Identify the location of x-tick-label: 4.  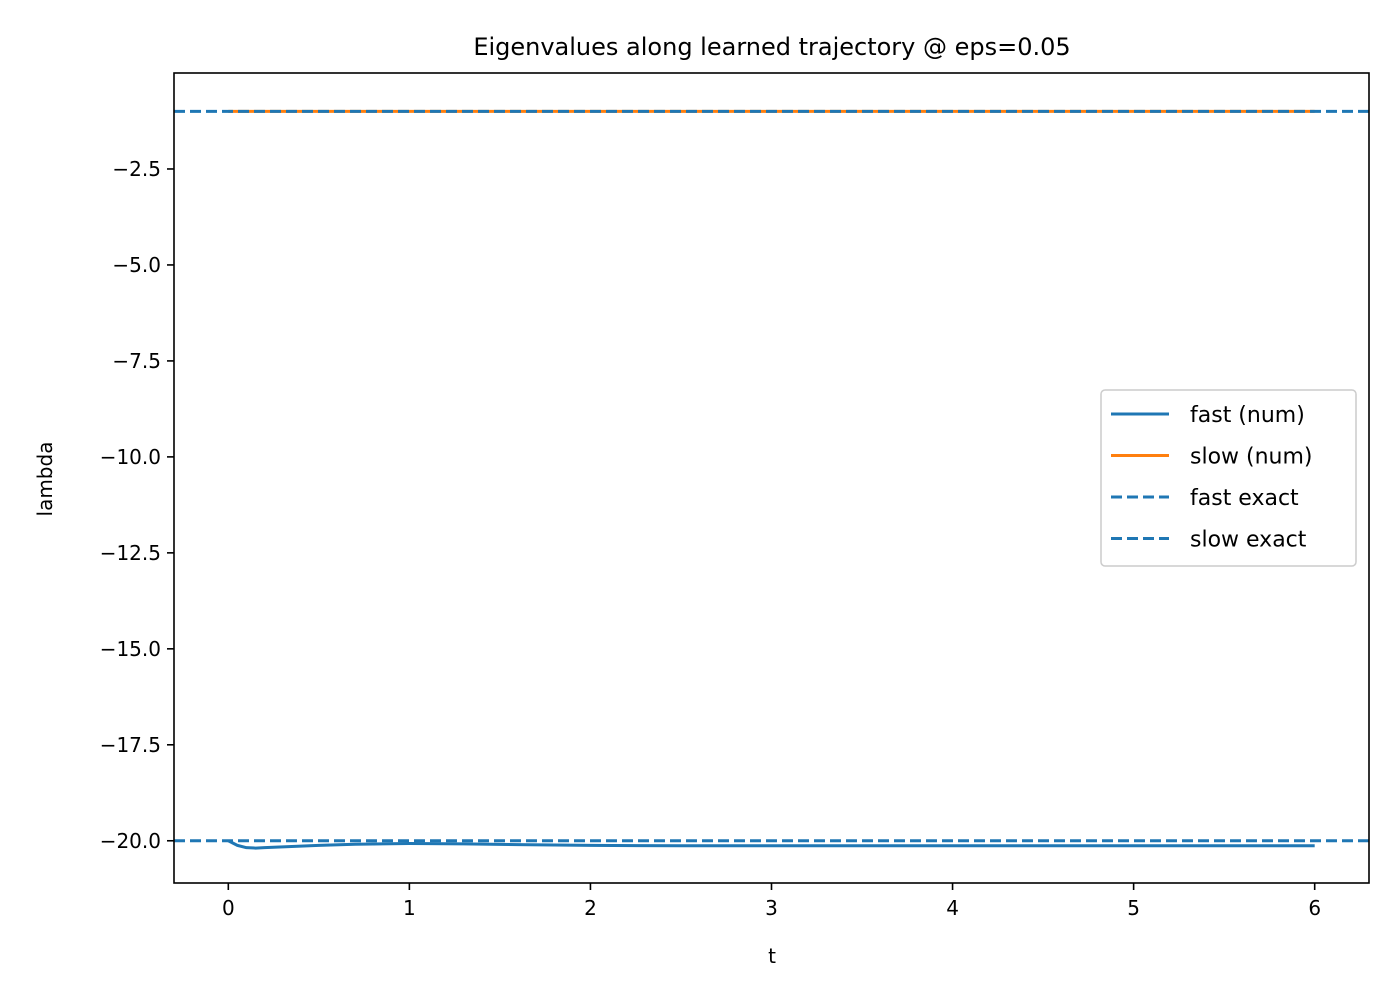
(952, 908).